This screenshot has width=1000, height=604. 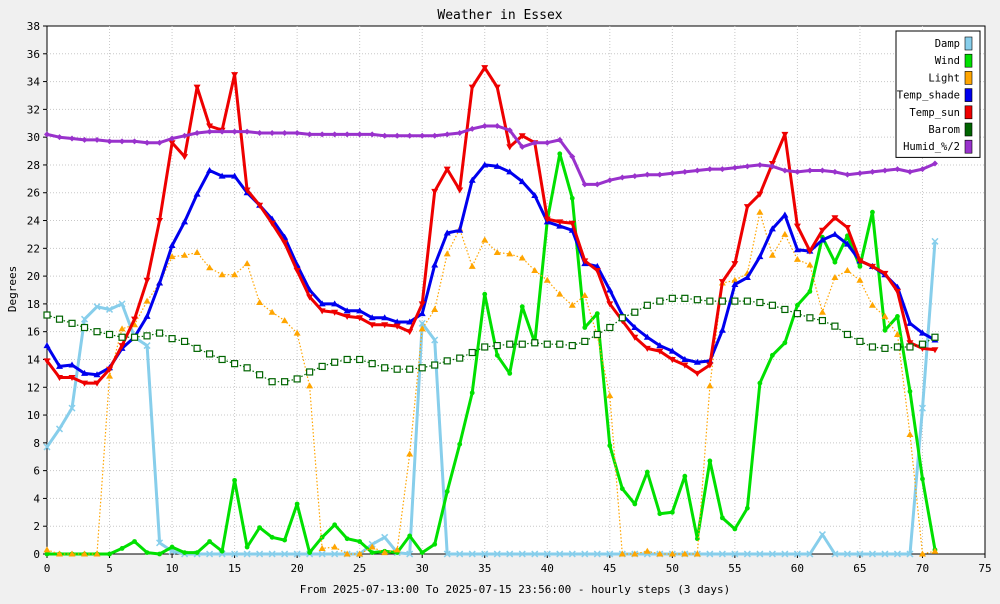 What do you see at coordinates (954, 60) in the screenshot?
I see `legend-item: Wind` at bounding box center [954, 60].